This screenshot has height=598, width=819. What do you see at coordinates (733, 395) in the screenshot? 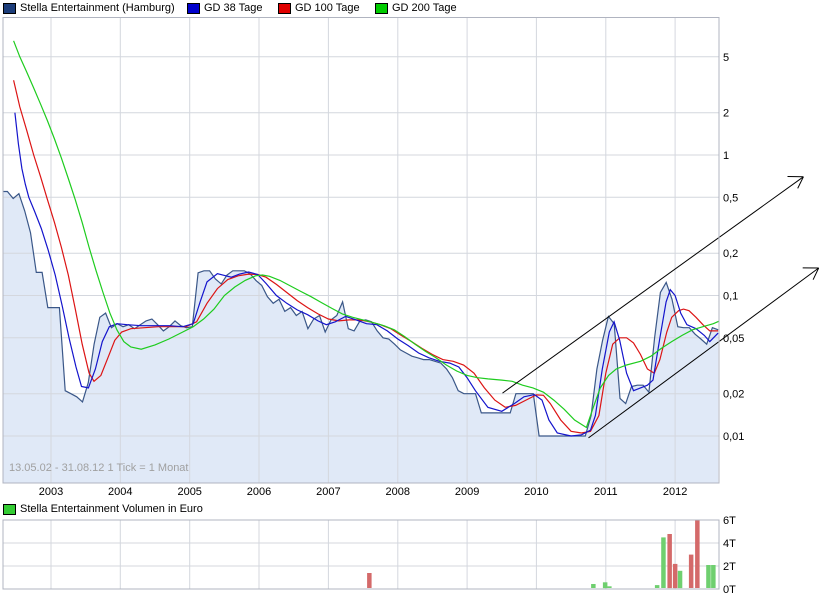
I see `y-axis-tick-label: 0,02` at bounding box center [733, 395].